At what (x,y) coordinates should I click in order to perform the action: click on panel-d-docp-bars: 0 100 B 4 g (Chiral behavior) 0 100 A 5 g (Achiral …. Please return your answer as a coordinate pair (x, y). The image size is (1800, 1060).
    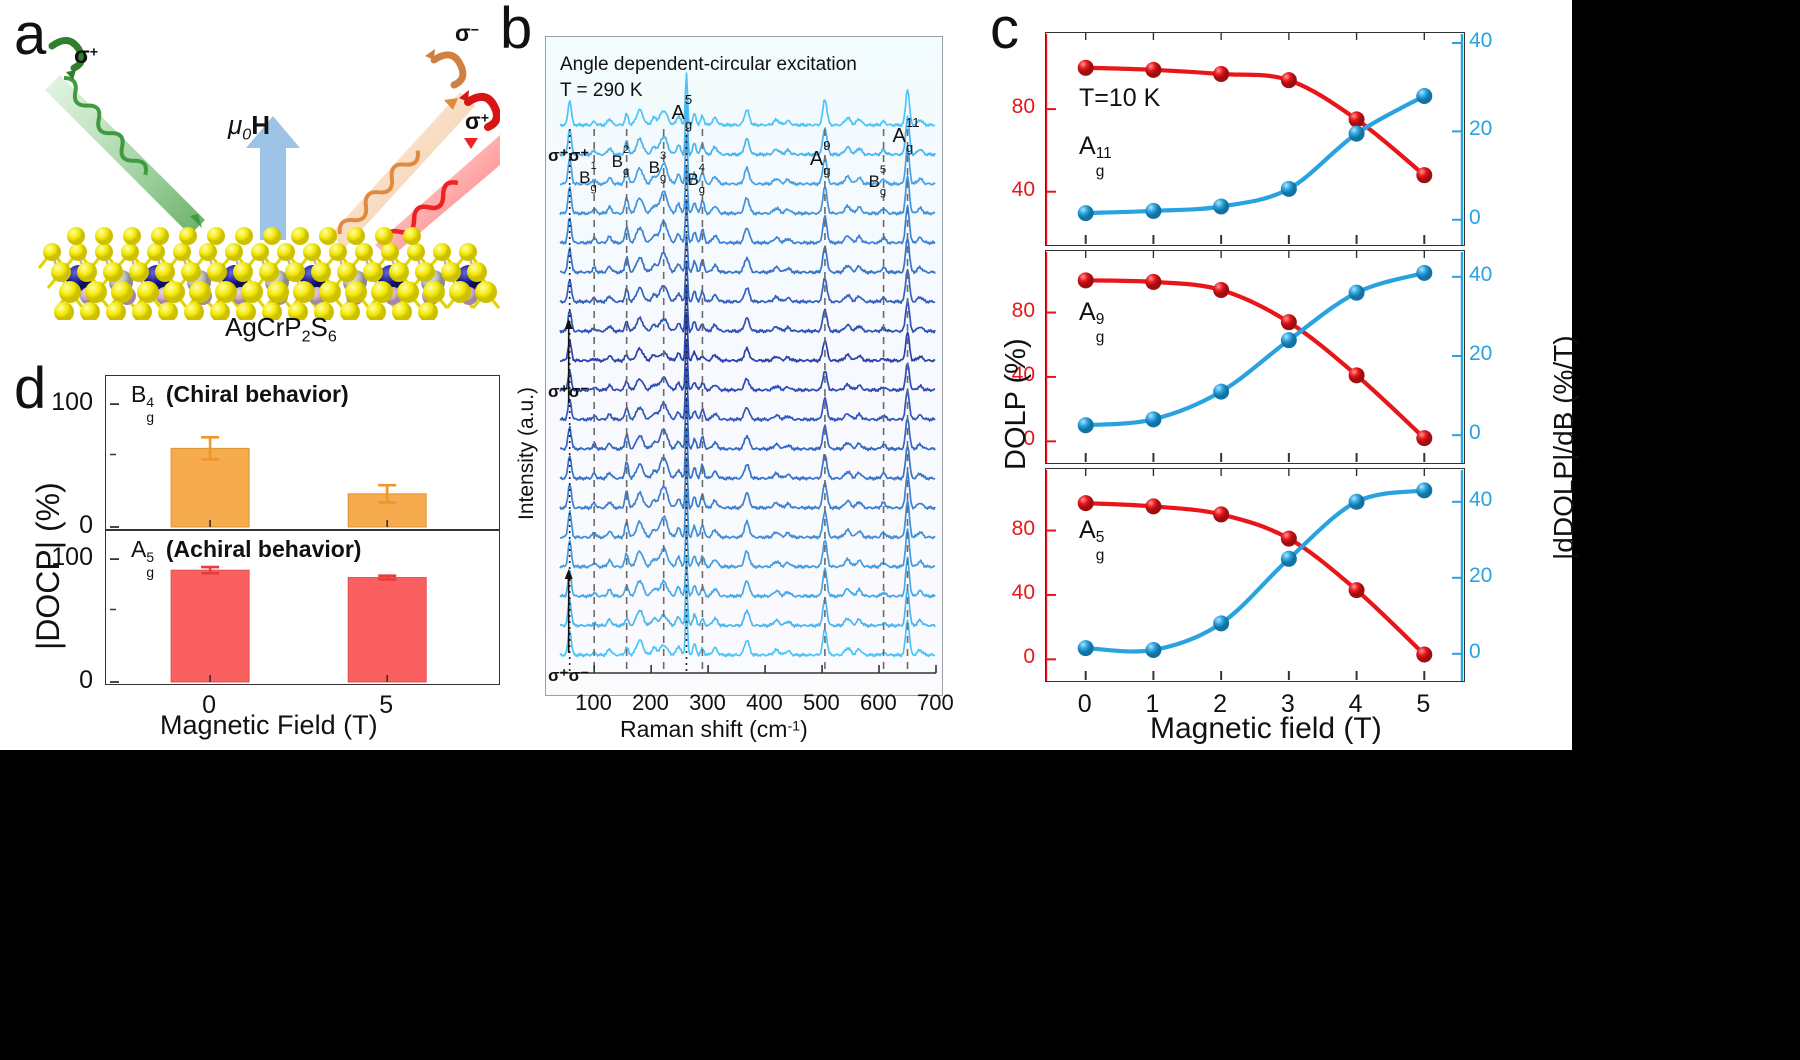
    Looking at the image, I should click on (275, 547).